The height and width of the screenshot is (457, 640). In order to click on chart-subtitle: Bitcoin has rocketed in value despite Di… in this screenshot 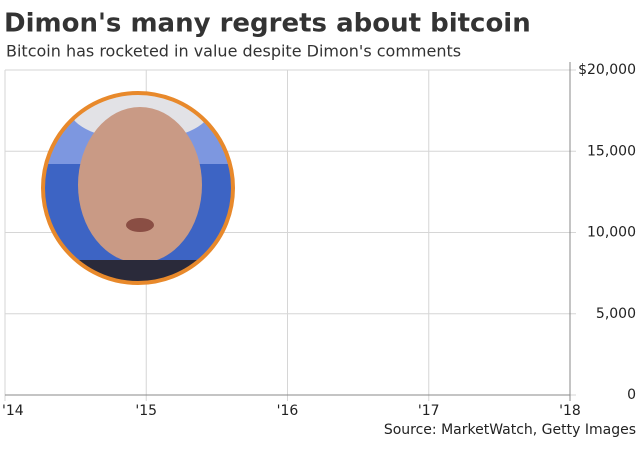, I will do `click(233, 51)`.